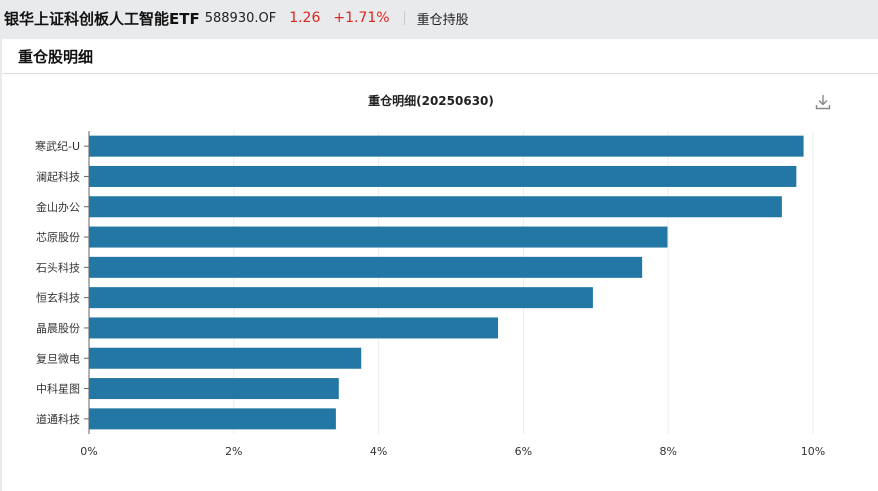 Image resolution: width=878 pixels, height=491 pixels. What do you see at coordinates (56, 56) in the screenshot?
I see `panel-title: 重仓股明细` at bounding box center [56, 56].